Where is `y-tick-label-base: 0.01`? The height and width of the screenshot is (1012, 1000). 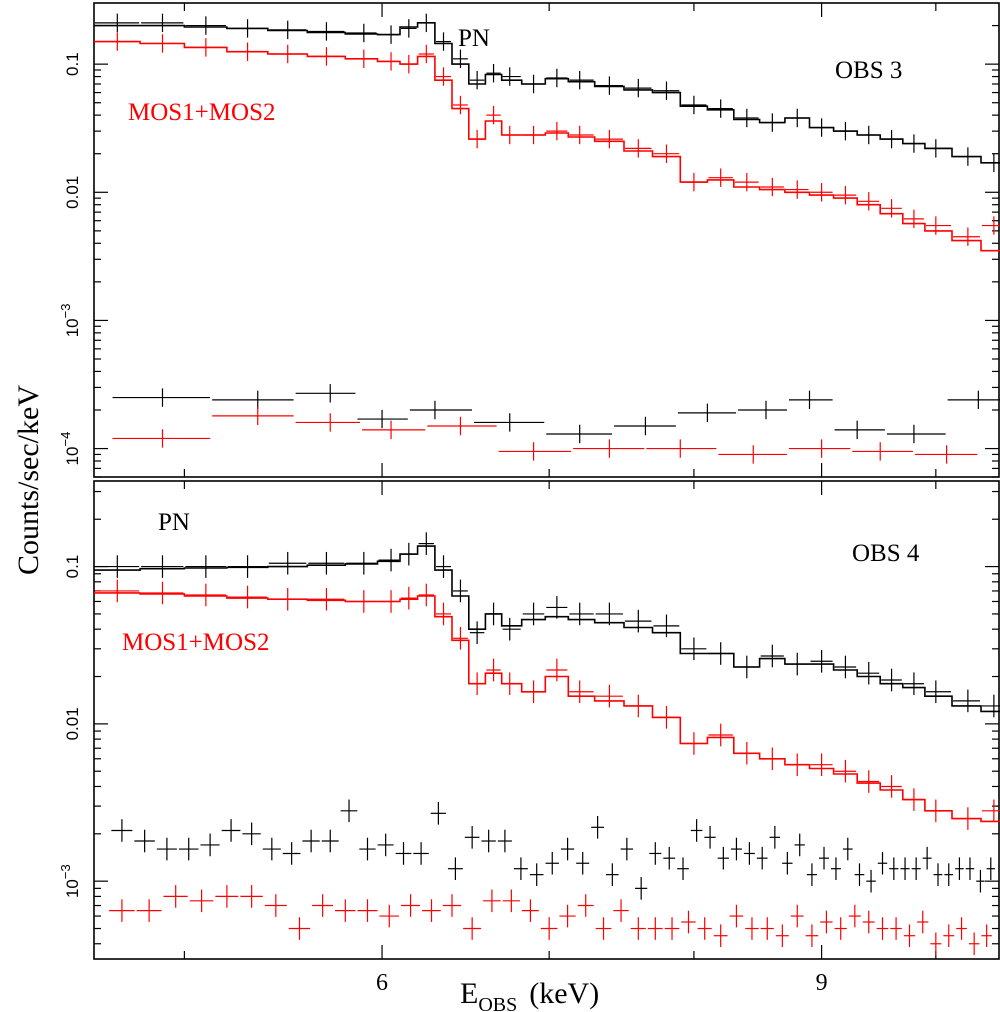 y-tick-label-base: 0.01 is located at coordinates (72, 723).